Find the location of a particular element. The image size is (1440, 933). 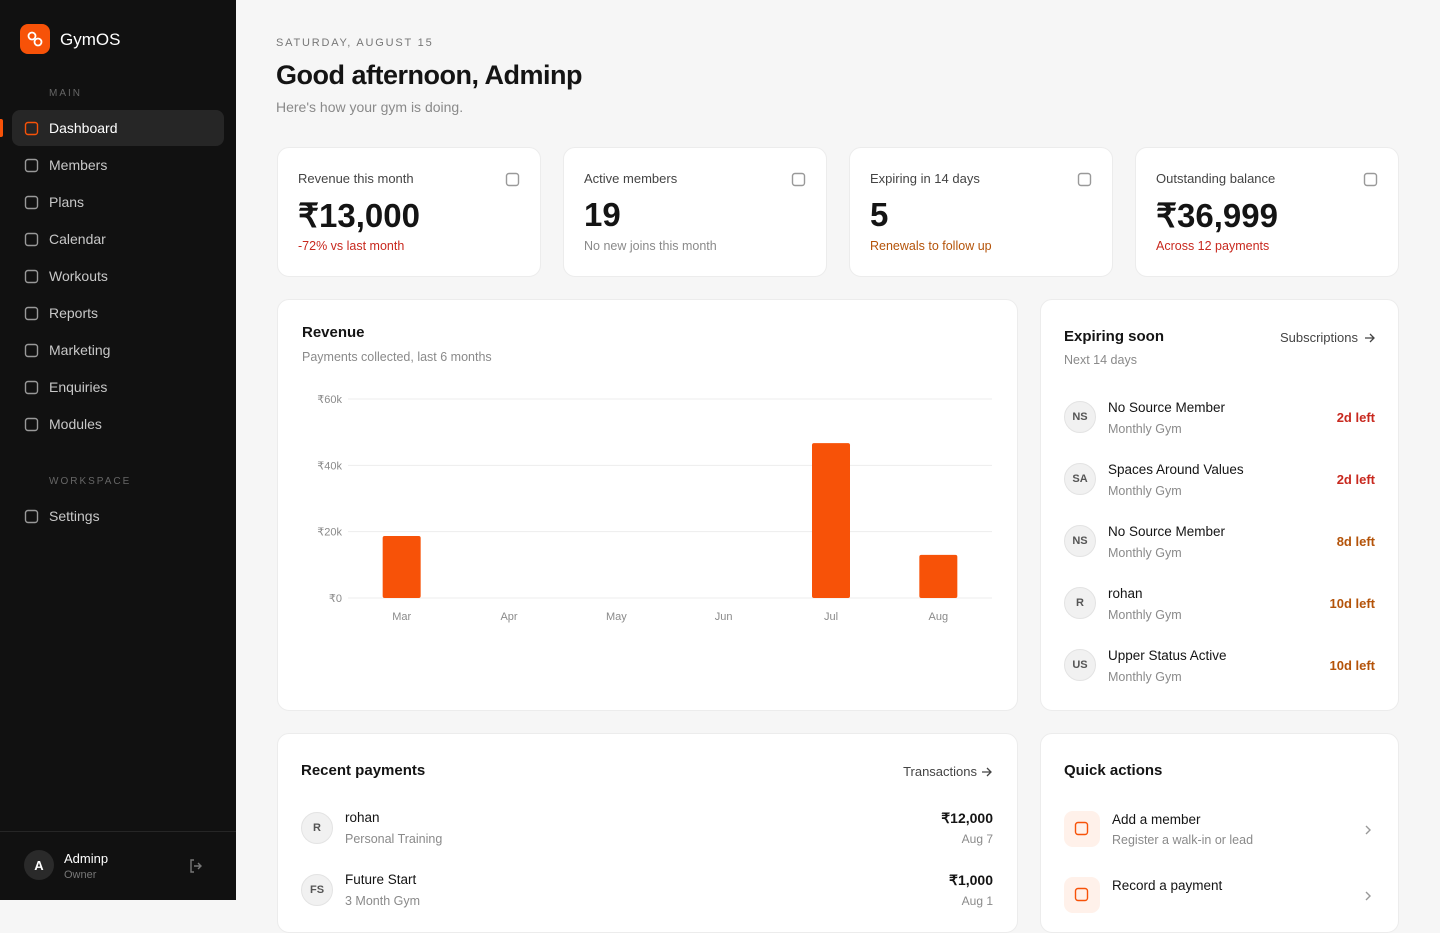

transactions-link: Transactions is located at coordinates (940, 771).